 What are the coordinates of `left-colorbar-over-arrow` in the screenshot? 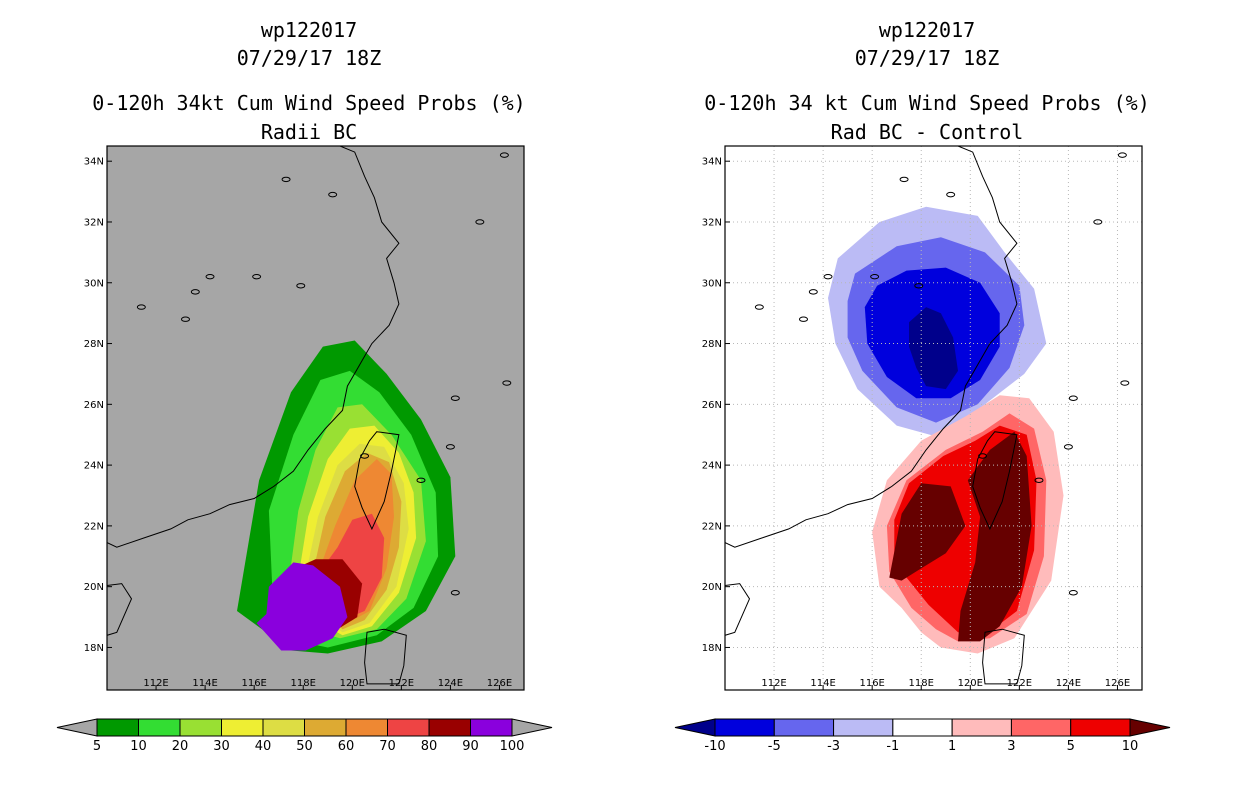 It's located at (532, 727).